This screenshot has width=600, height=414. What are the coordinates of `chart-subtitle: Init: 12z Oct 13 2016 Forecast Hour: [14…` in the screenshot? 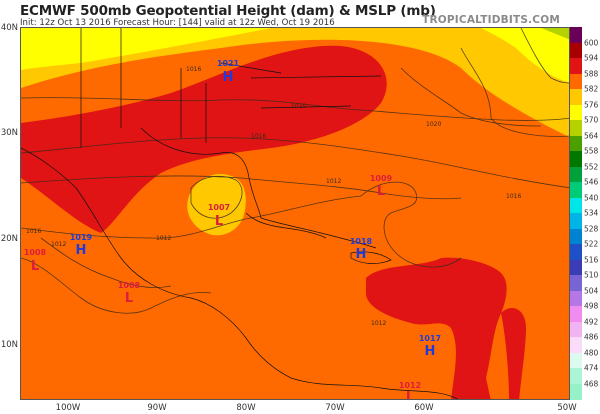 It's located at (177, 23).